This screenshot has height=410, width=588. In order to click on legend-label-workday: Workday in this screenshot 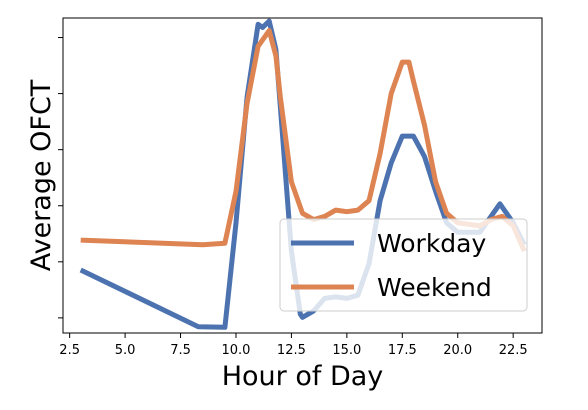, I will do `click(431, 243)`.